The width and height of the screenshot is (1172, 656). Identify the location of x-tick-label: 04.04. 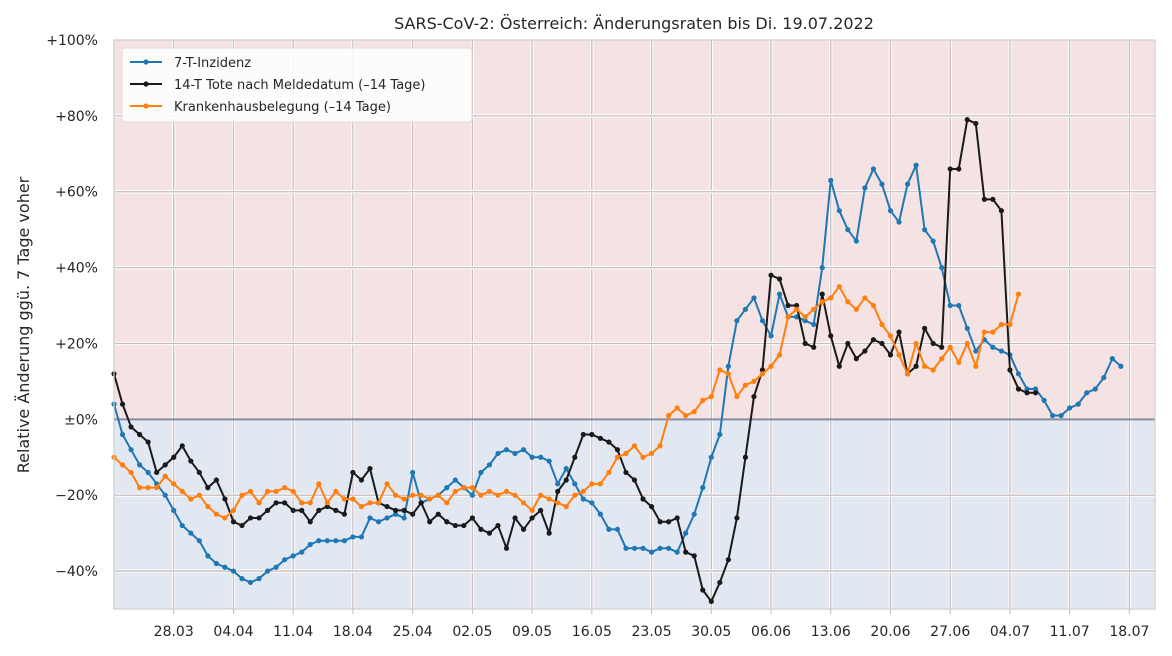
(233, 632).